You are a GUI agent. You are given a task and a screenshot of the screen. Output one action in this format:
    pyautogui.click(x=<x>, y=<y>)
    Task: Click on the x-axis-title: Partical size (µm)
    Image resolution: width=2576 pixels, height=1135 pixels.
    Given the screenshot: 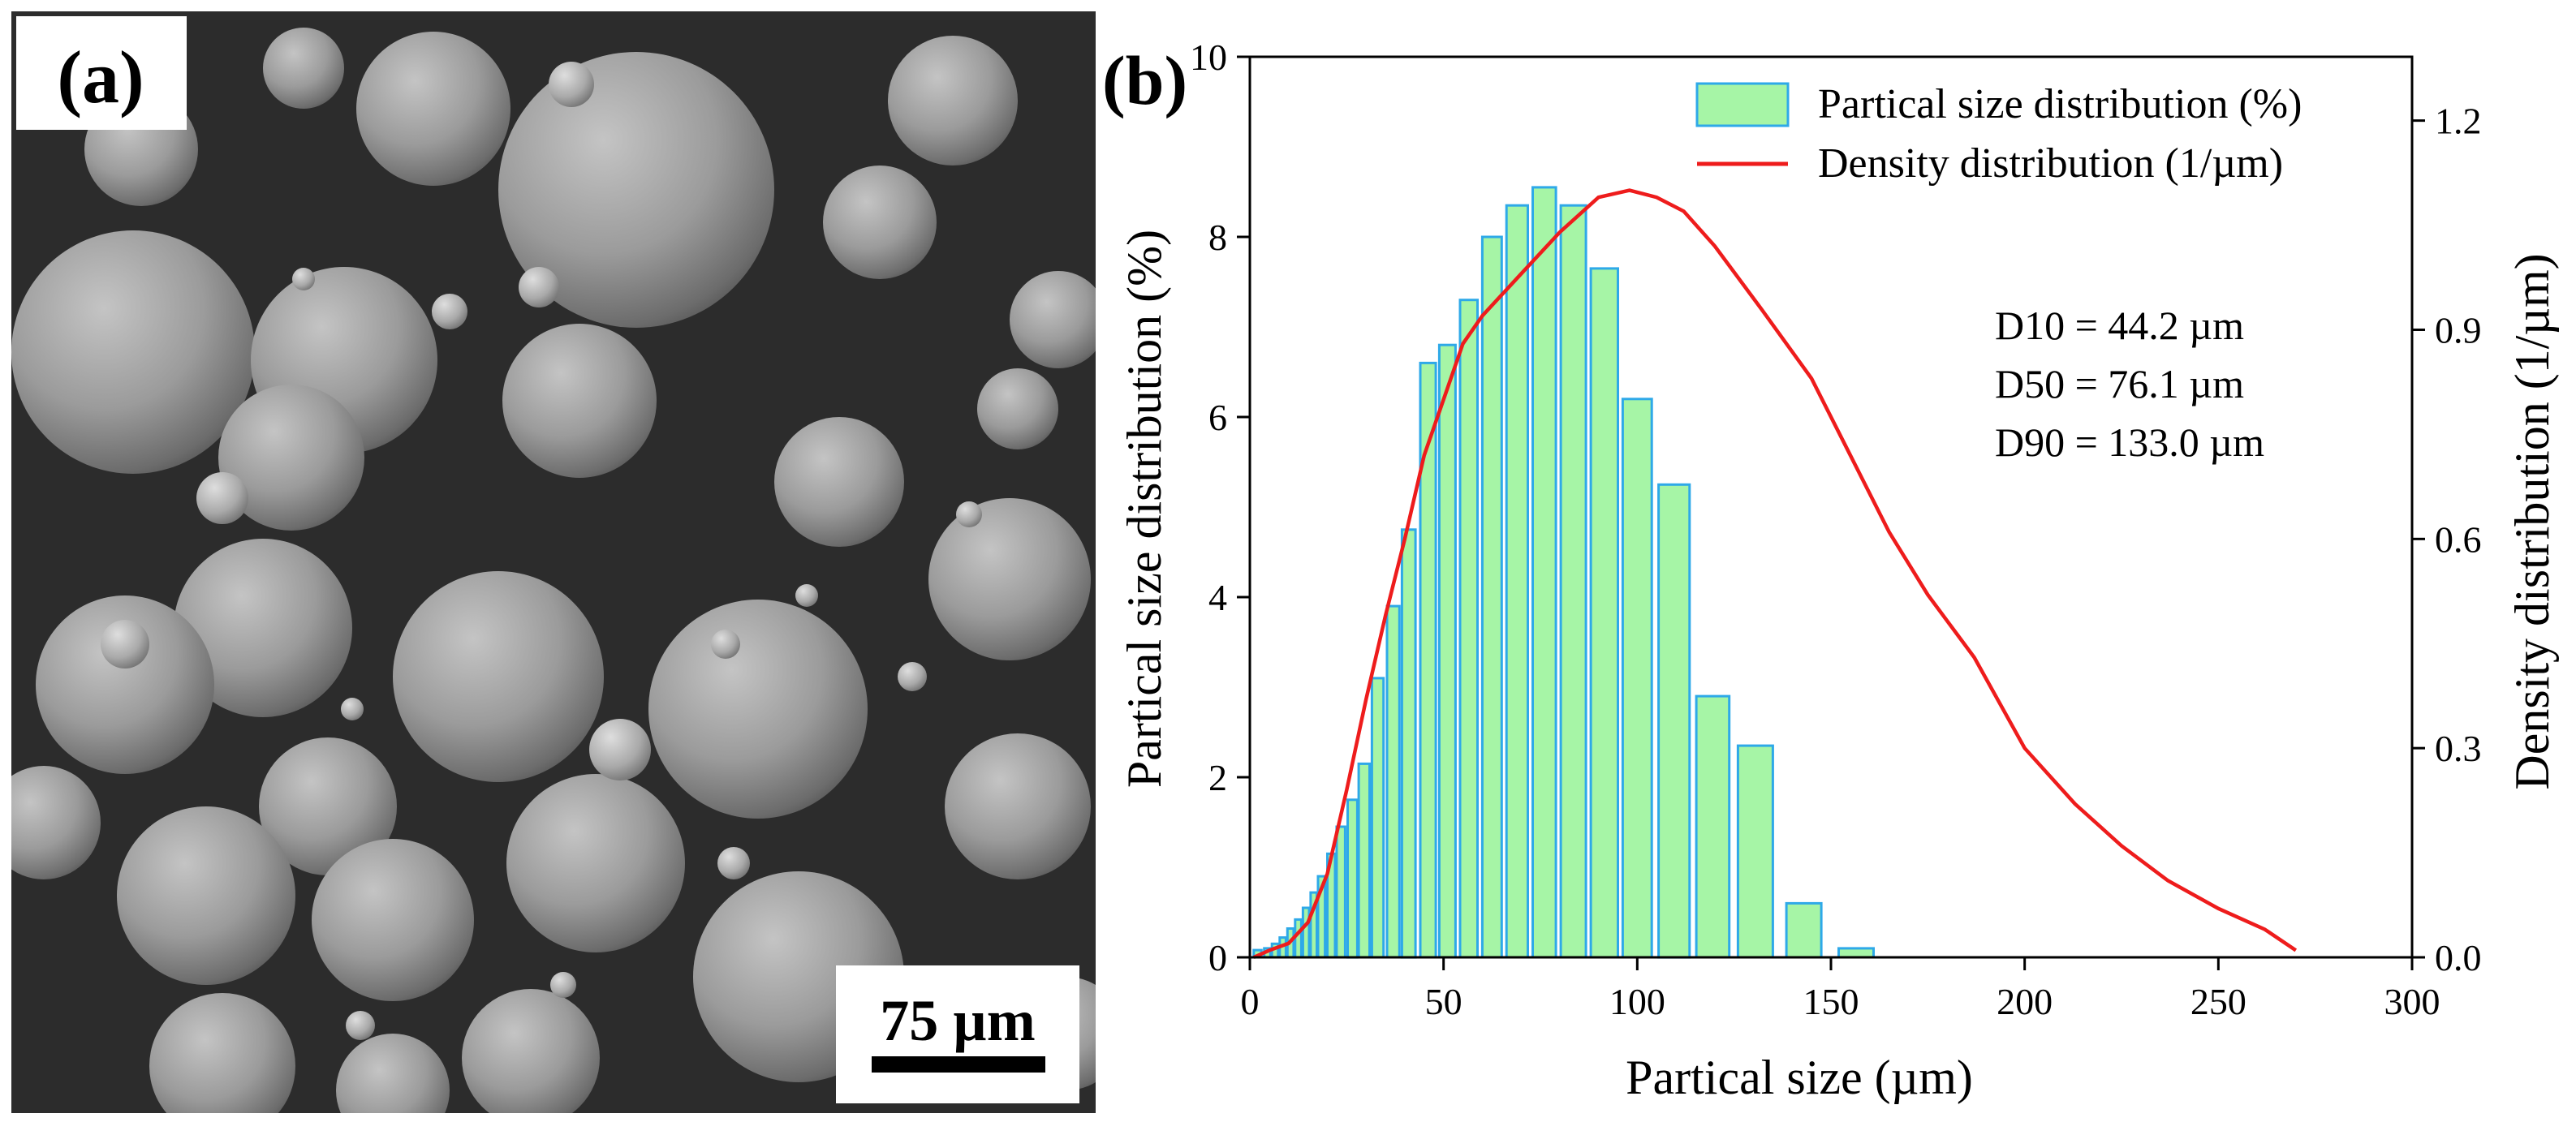 What is the action you would take?
    pyautogui.click(x=1800, y=1077)
    